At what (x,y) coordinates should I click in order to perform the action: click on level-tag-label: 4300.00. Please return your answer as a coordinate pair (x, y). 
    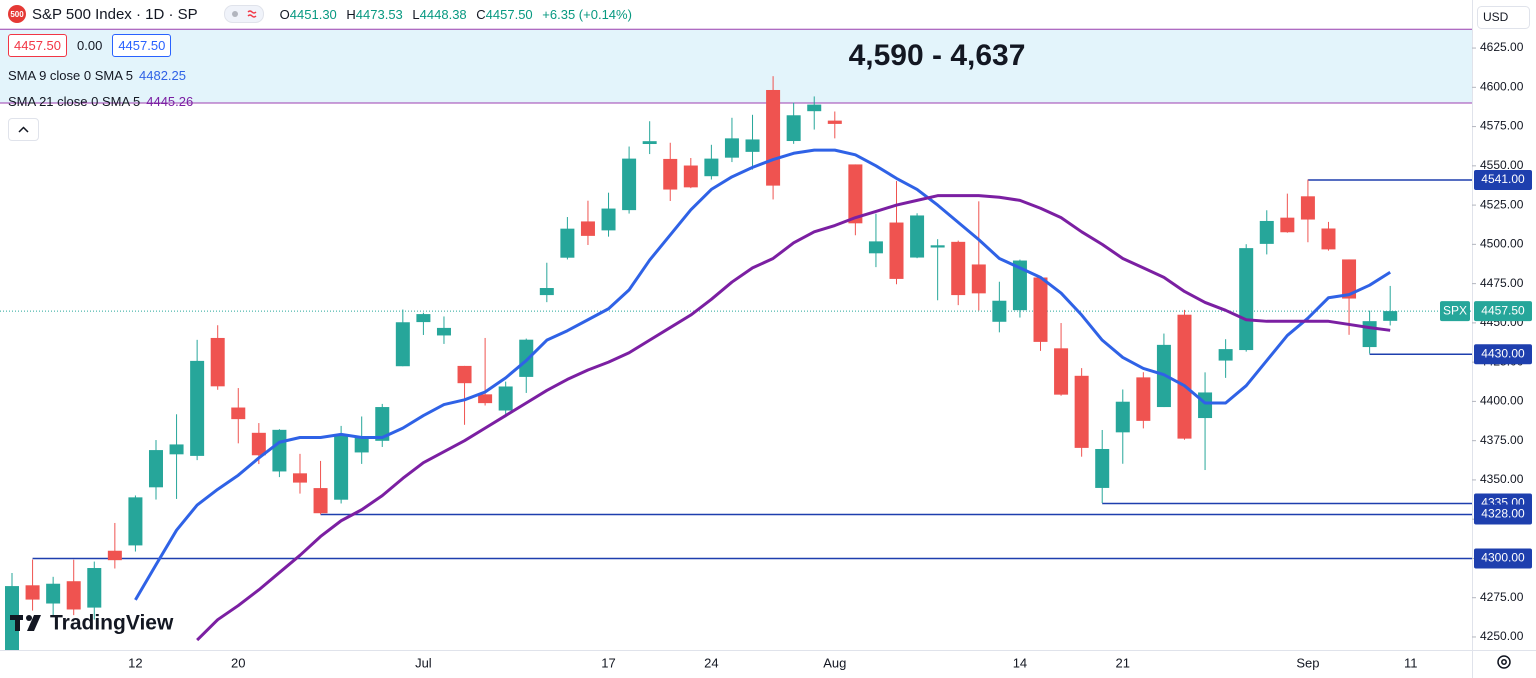
    Looking at the image, I should click on (1503, 558).